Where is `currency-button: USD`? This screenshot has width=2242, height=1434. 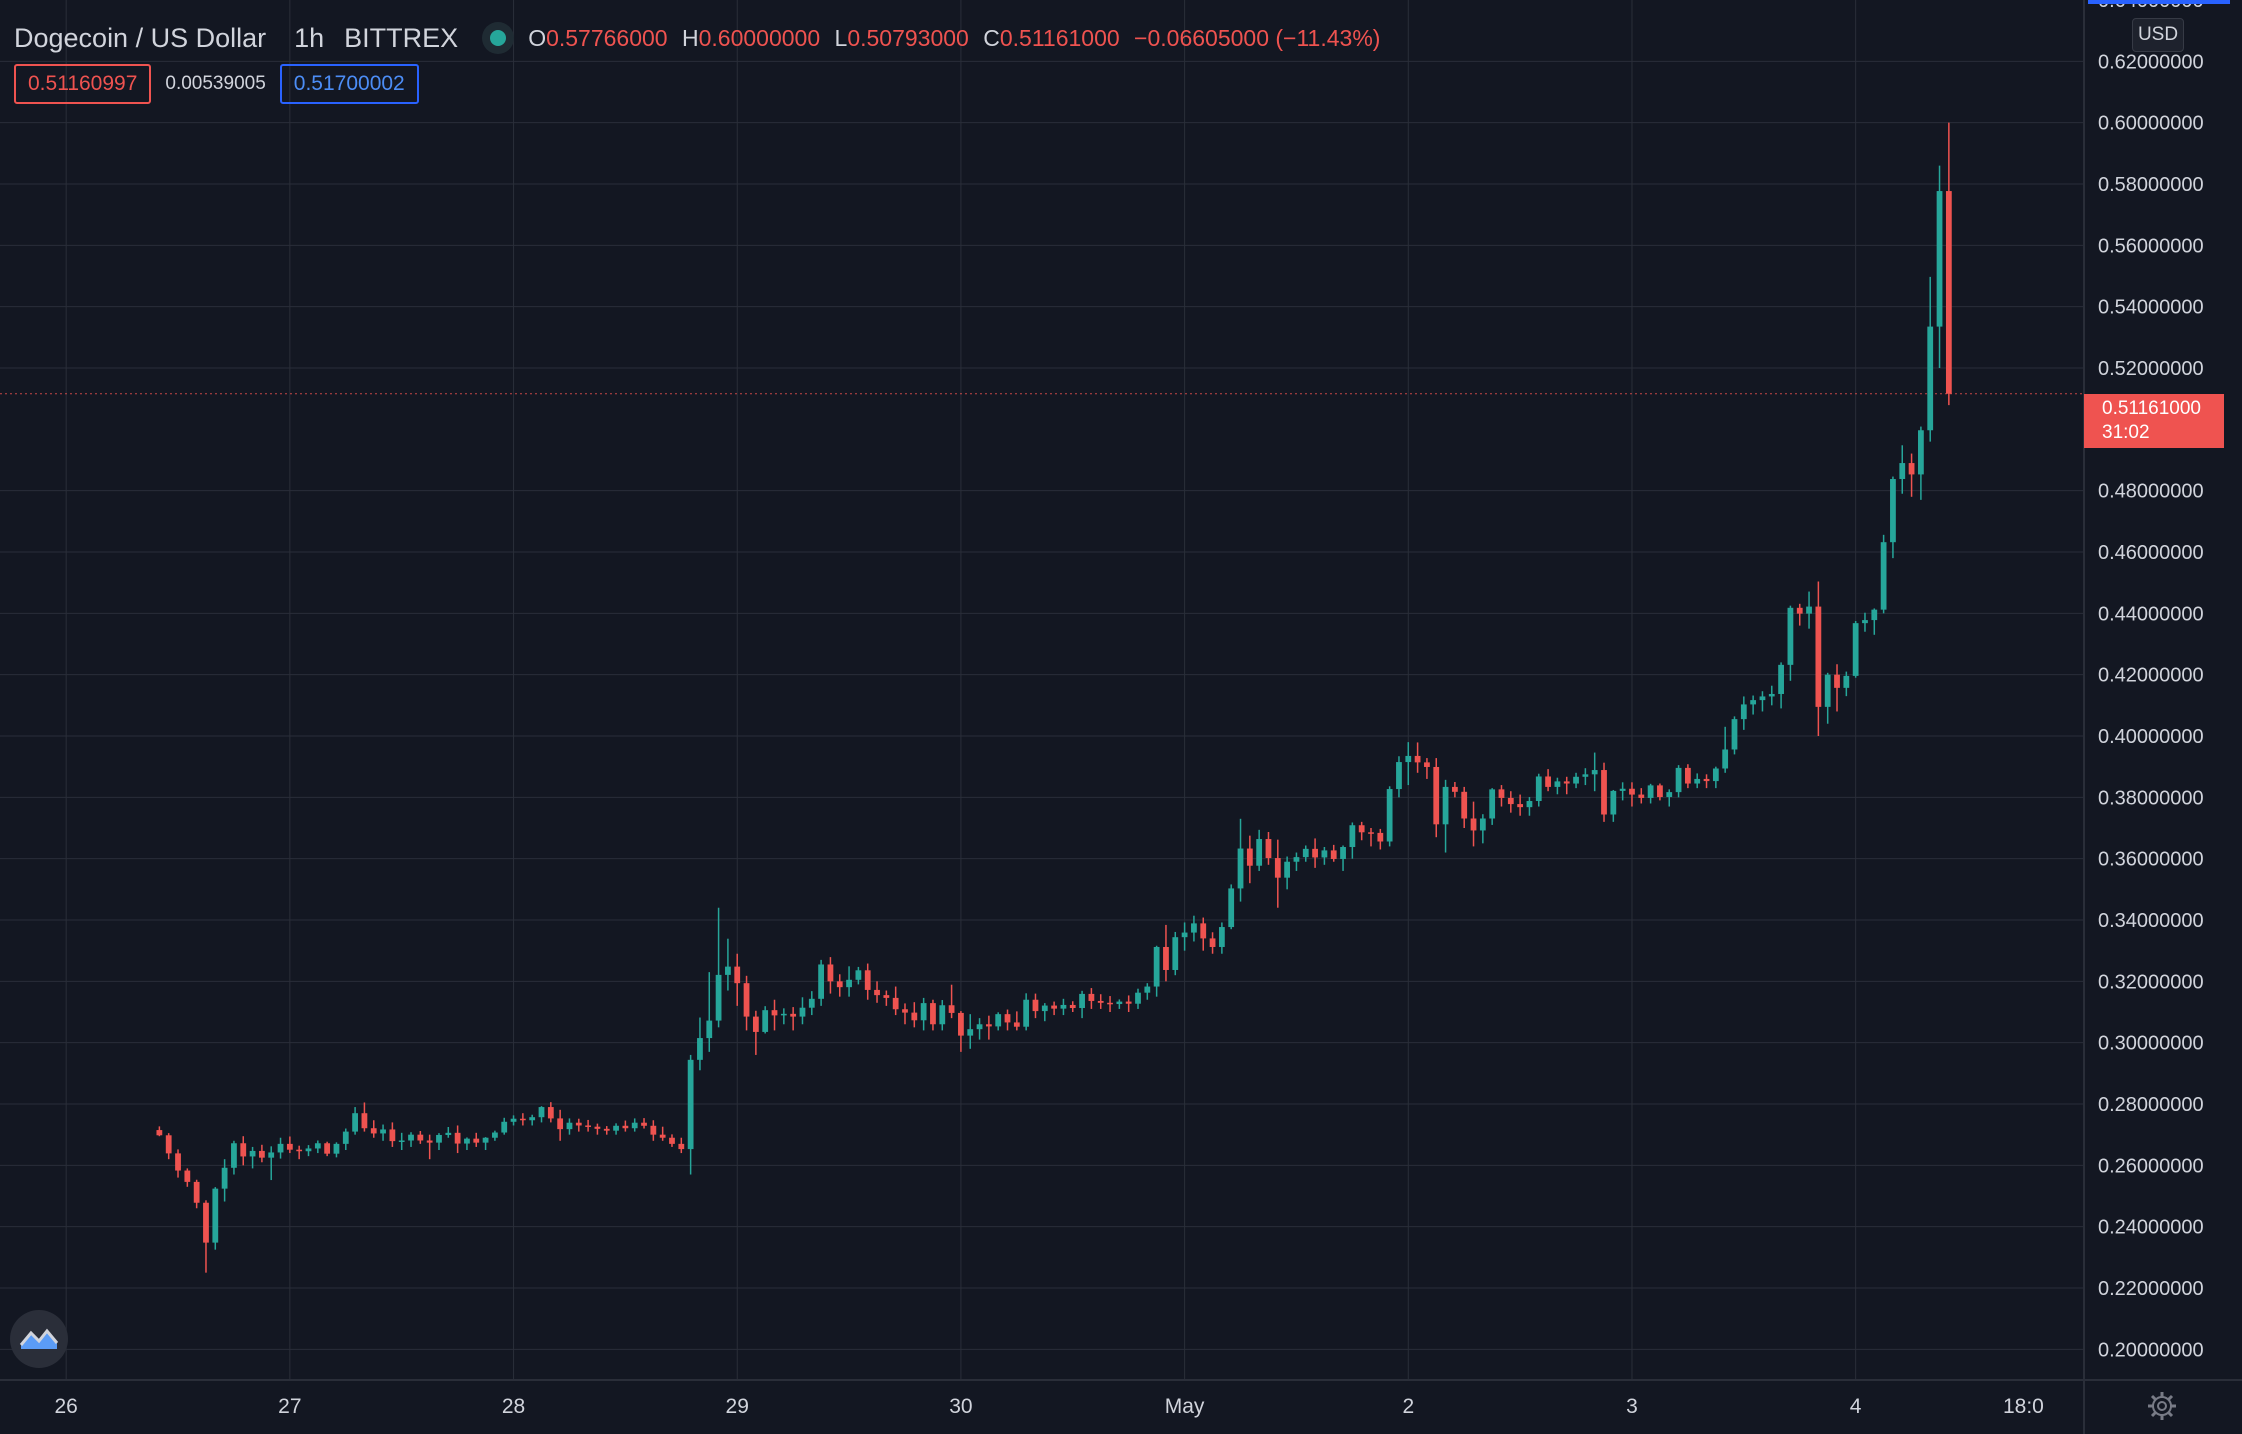 currency-button: USD is located at coordinates (2158, 35).